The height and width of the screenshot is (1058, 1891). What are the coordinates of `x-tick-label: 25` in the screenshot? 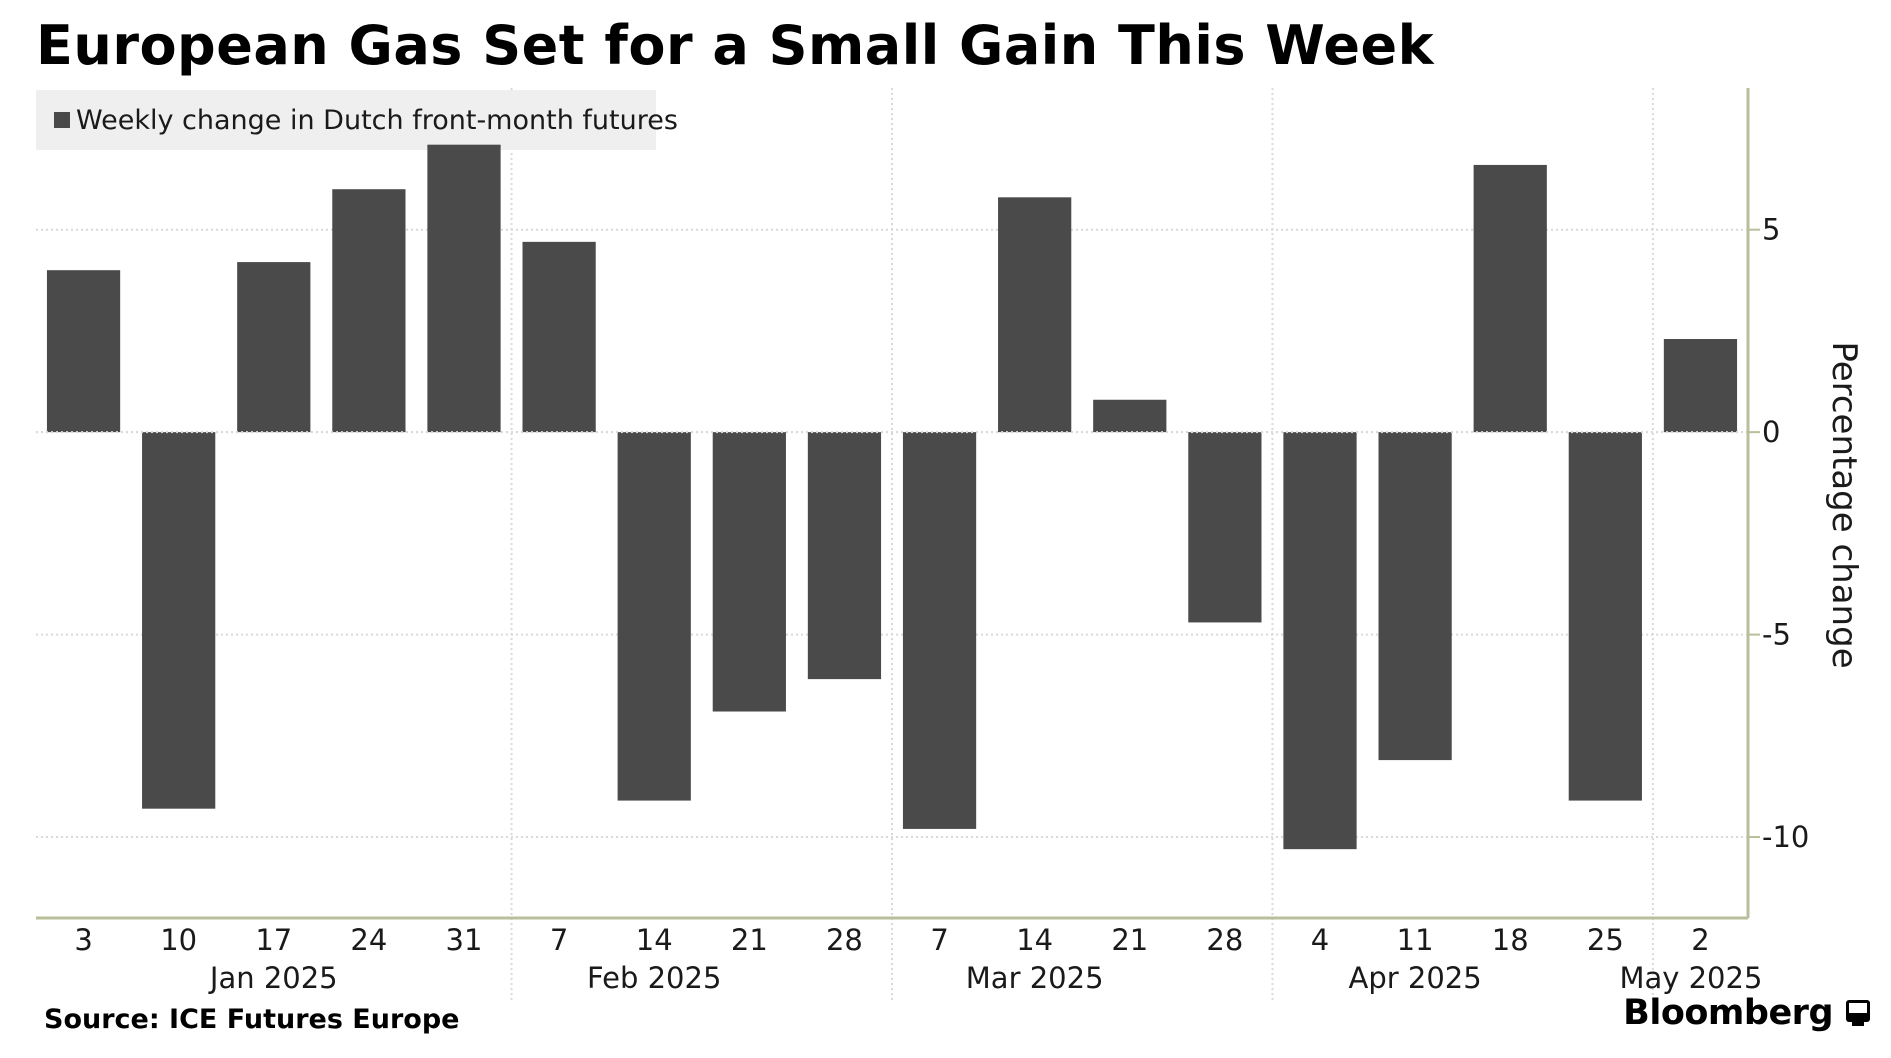 It's located at (1605, 940).